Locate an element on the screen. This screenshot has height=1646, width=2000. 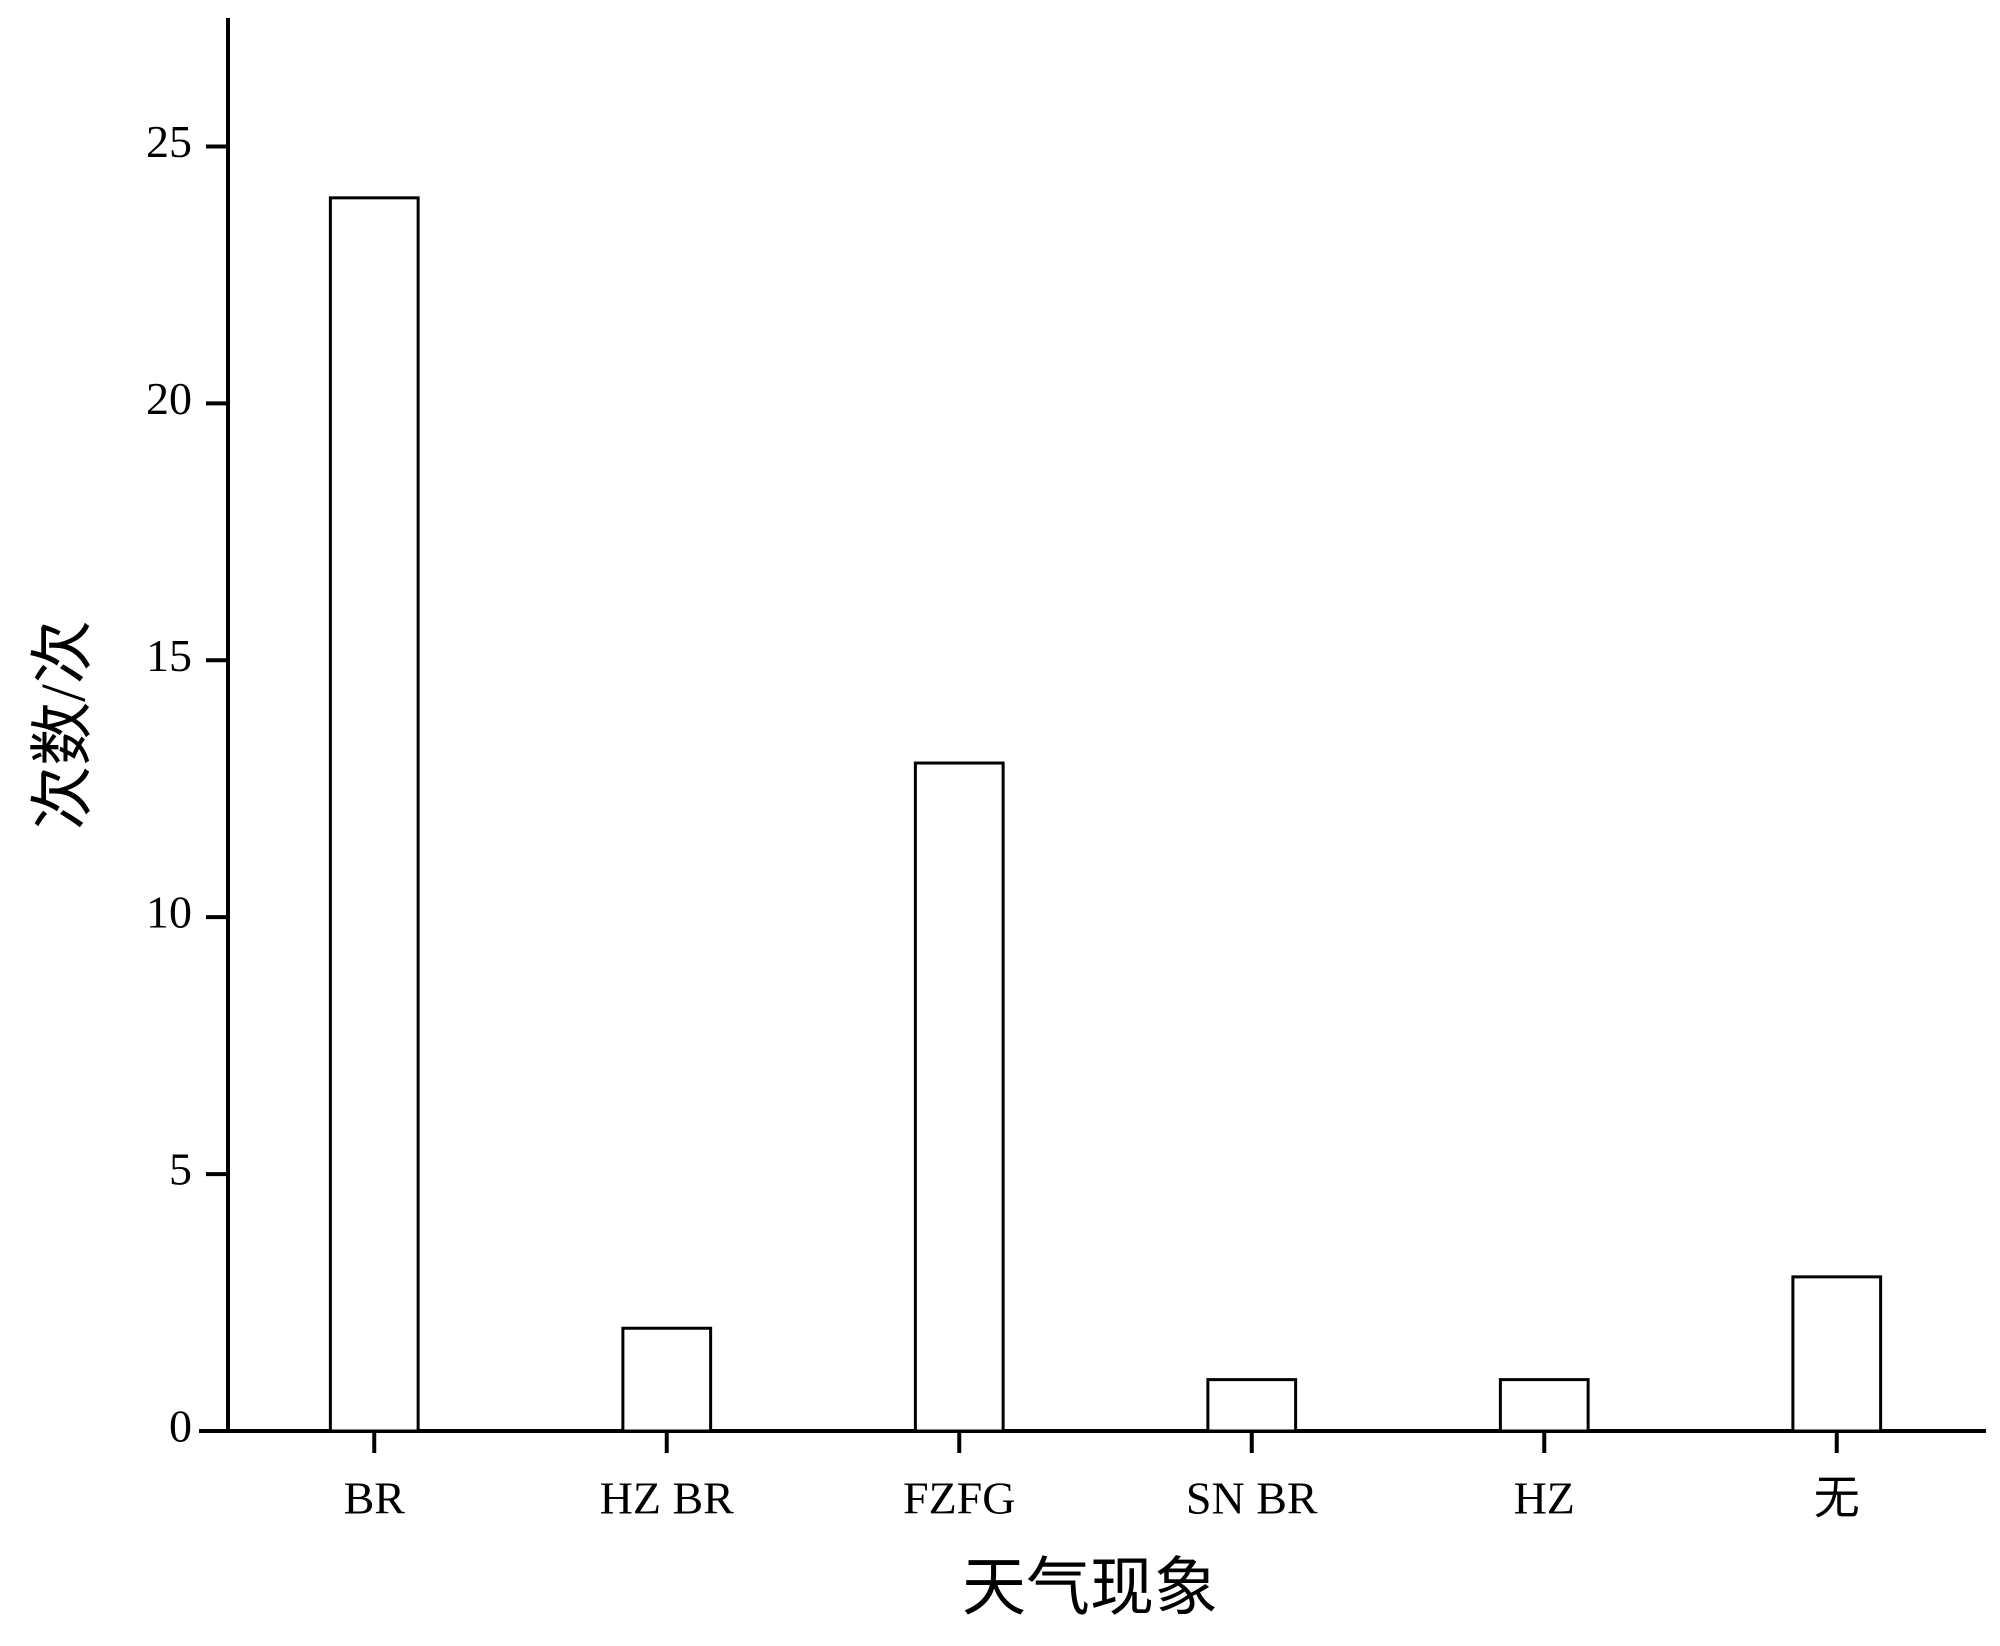
y-tick-label: 15 is located at coordinates (169, 655).